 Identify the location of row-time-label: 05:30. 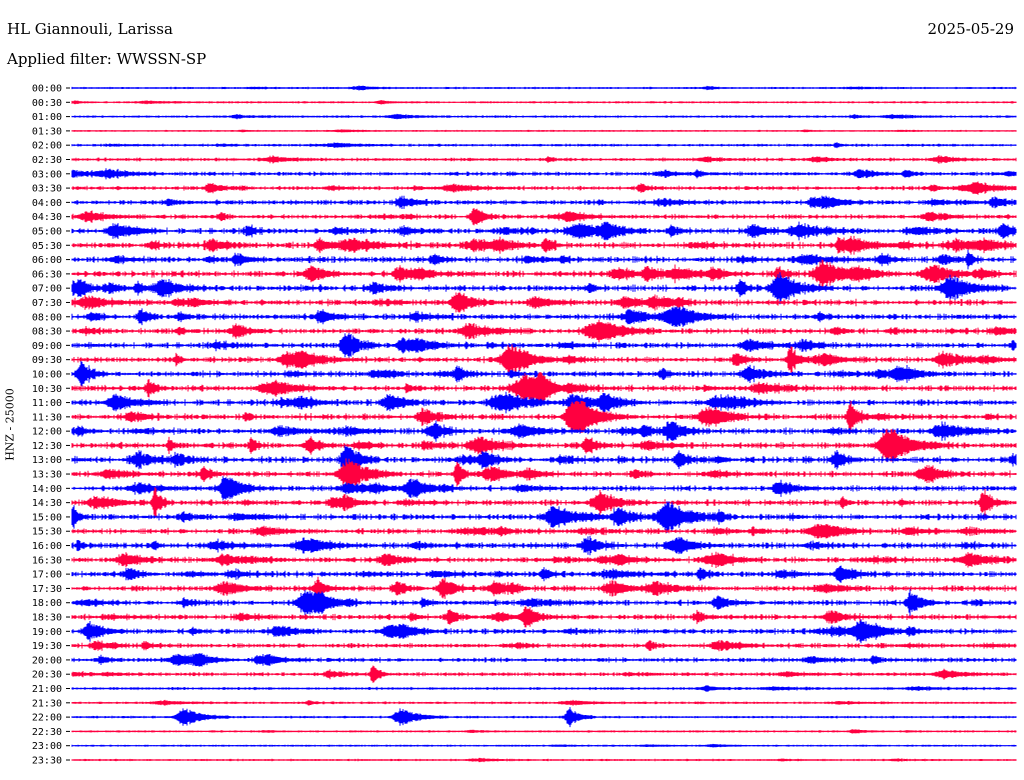
(47, 246).